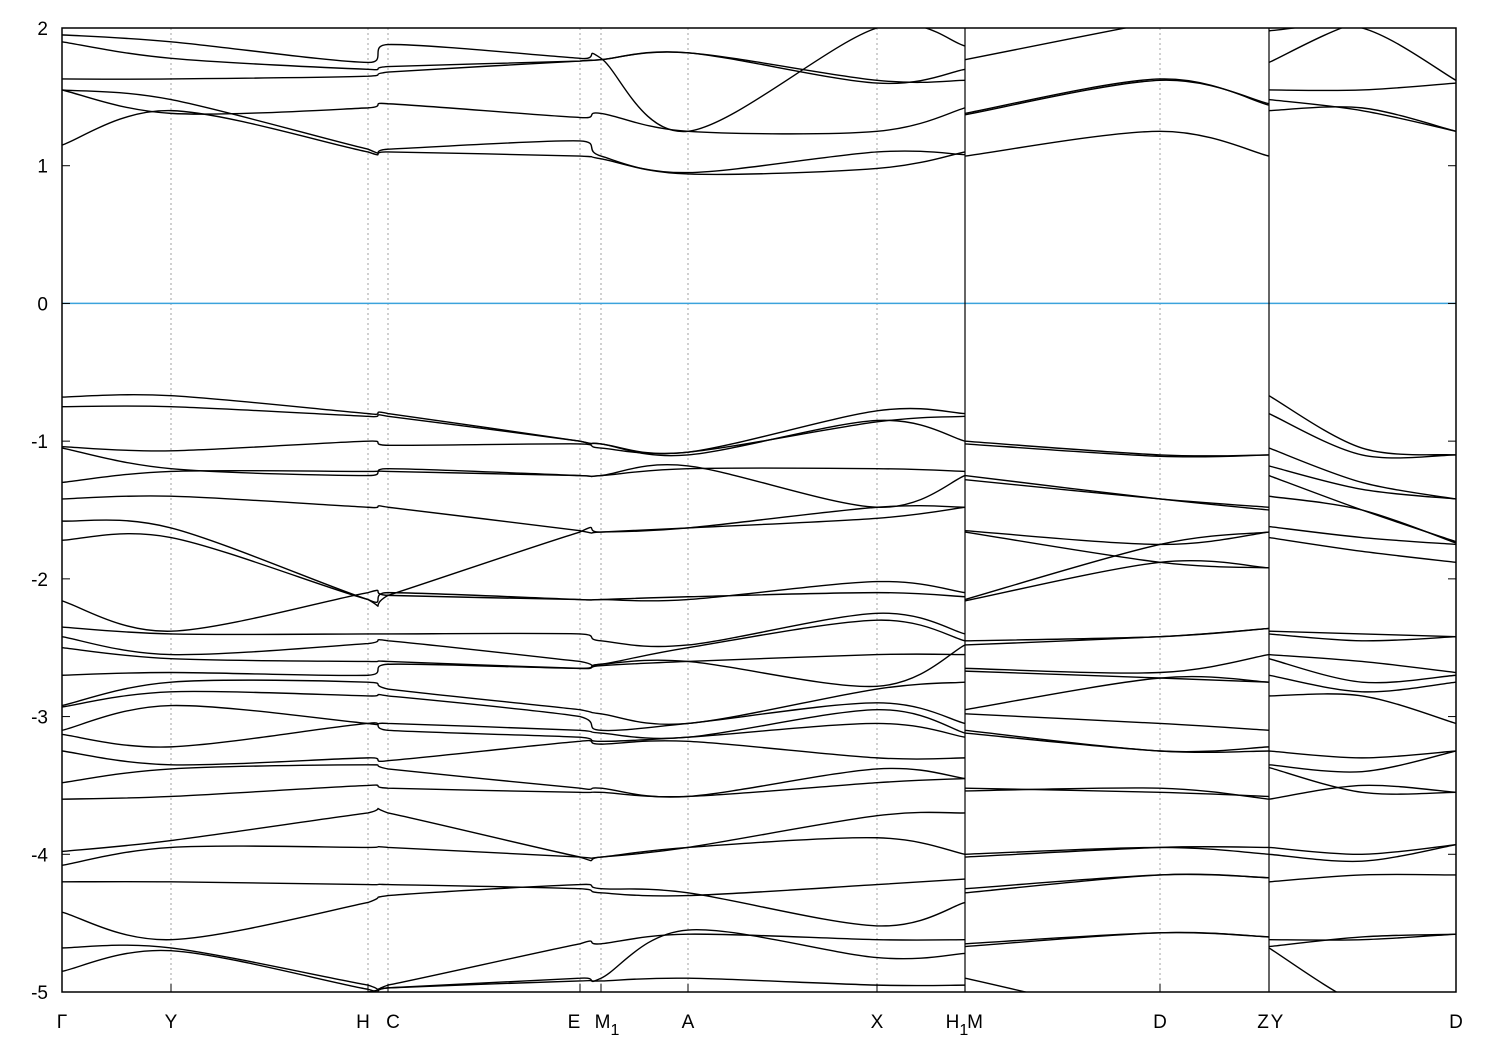 The width and height of the screenshot is (1500, 1050). I want to click on x-tick-label: E, so click(574, 1022).